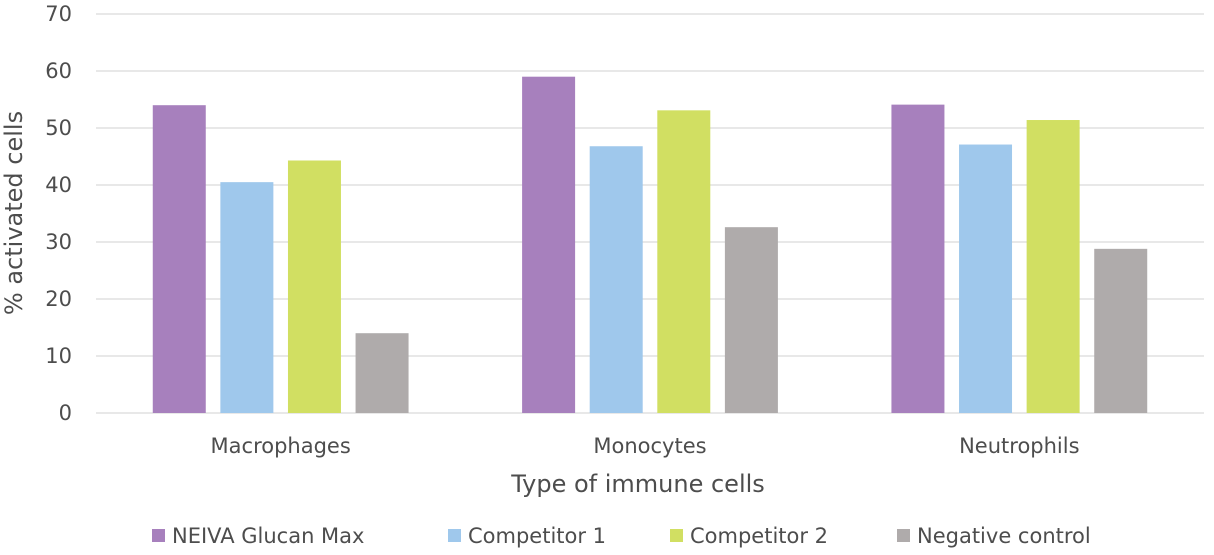  What do you see at coordinates (314, 286) in the screenshot?
I see `bar-competitor-2-macrophages` at bounding box center [314, 286].